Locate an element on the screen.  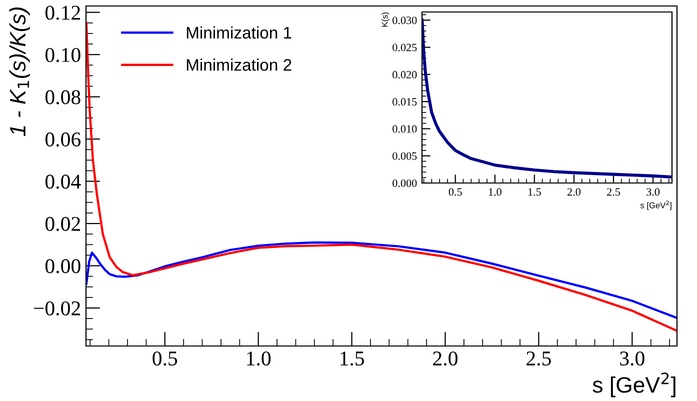
y-tick-label: 0.000 is located at coordinates (404, 183).